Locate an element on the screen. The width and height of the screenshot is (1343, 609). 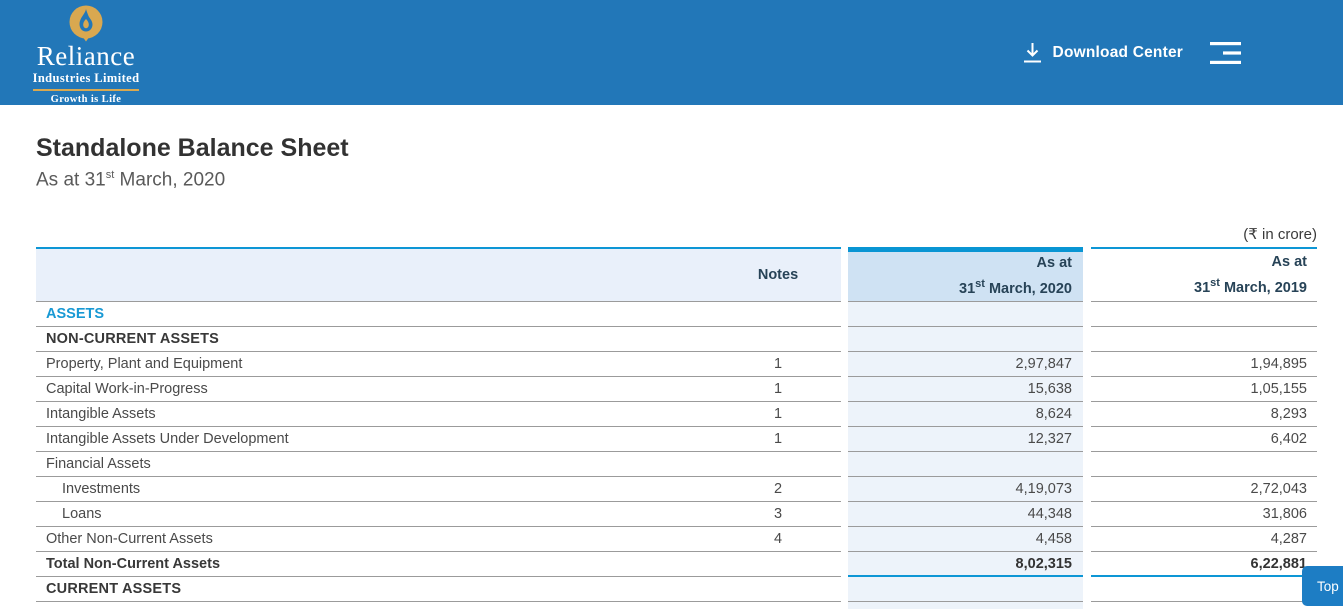
table-row: CURRENT ASSETS is located at coordinates (676, 589).